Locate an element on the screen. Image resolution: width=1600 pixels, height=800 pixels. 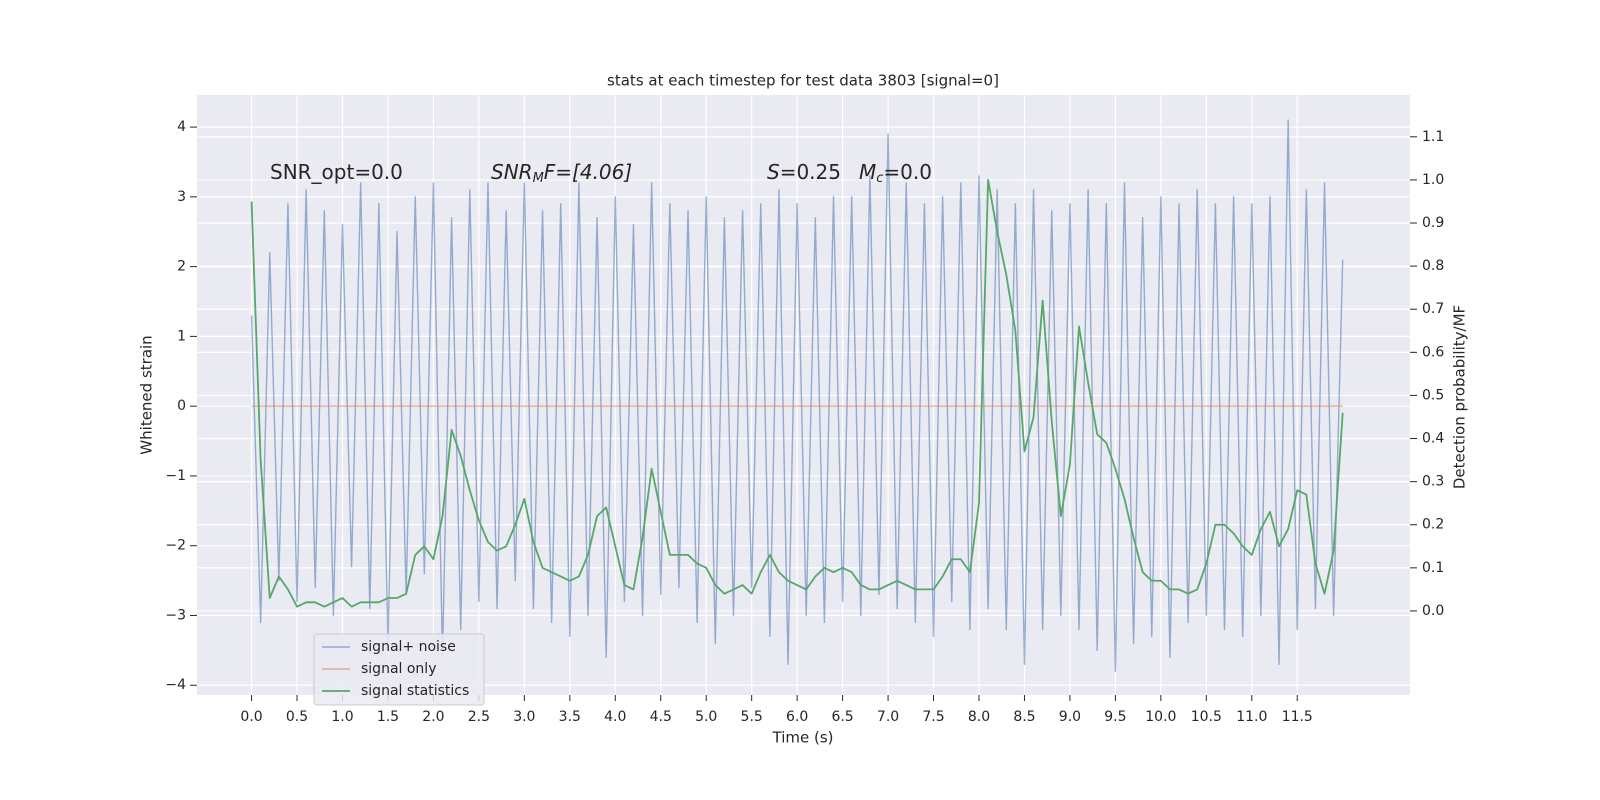
x-axis-label: Time (s) is located at coordinates (803, 738).